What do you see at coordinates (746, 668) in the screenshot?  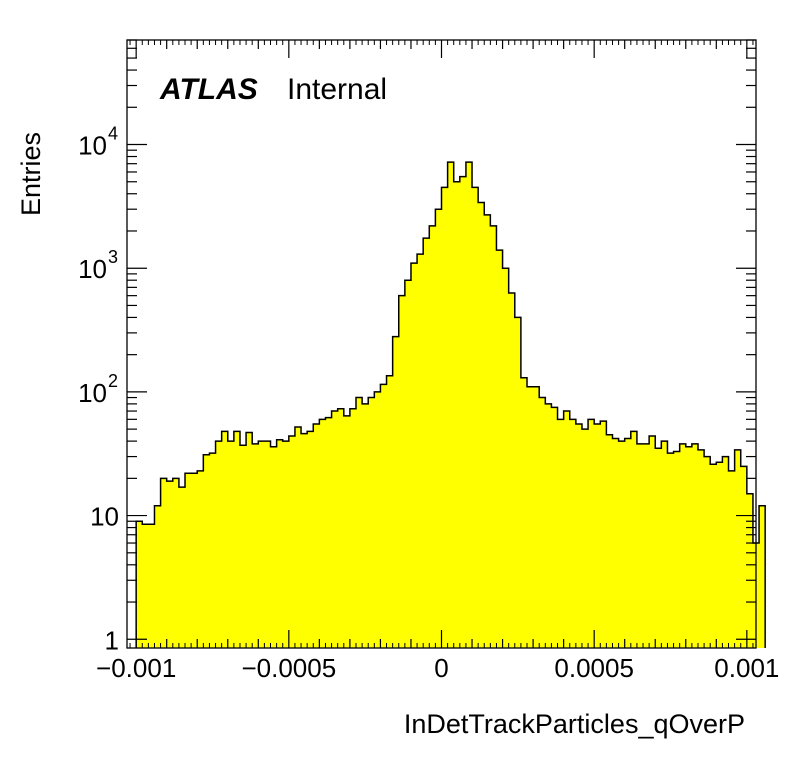 I see `x-tick-label: 0.001` at bounding box center [746, 668].